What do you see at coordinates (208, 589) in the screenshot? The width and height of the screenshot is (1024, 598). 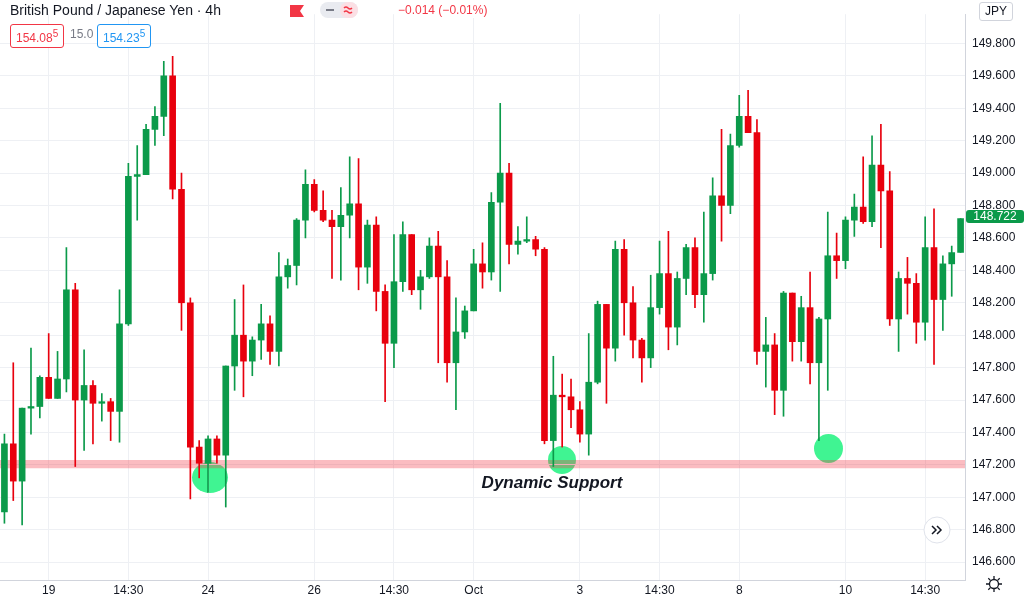 I see `x-tick-label: 24` at bounding box center [208, 589].